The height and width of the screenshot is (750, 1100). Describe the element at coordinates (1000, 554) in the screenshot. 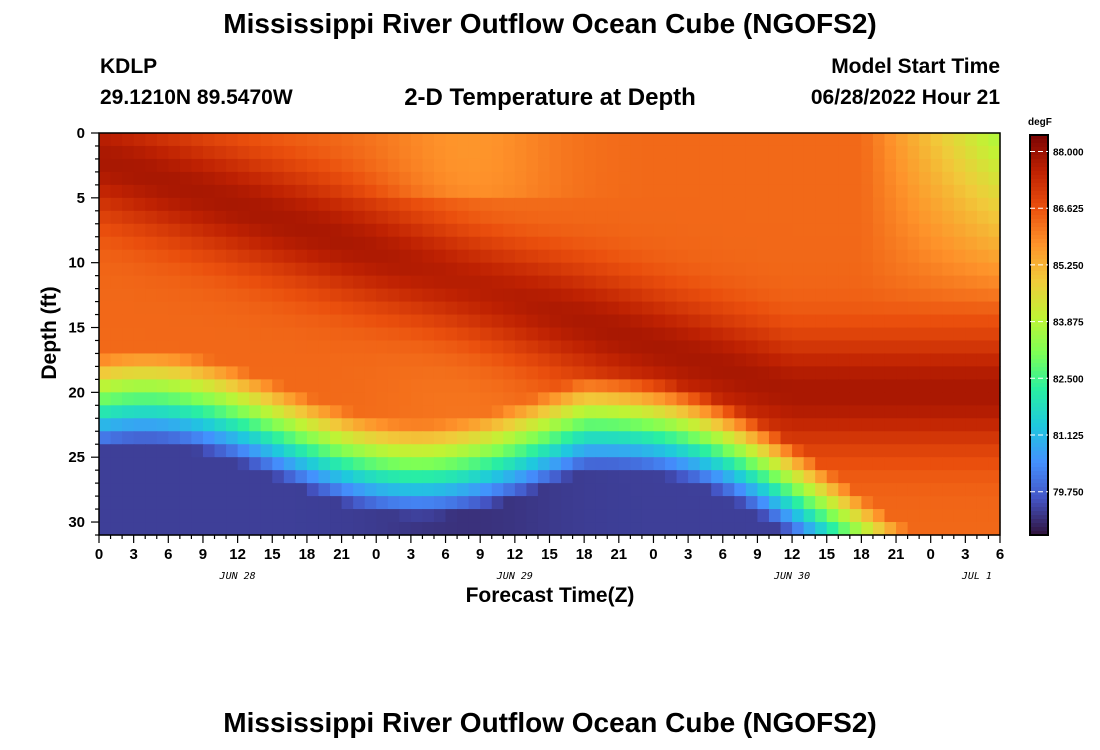

I see `x-tick-label: 6` at that location.